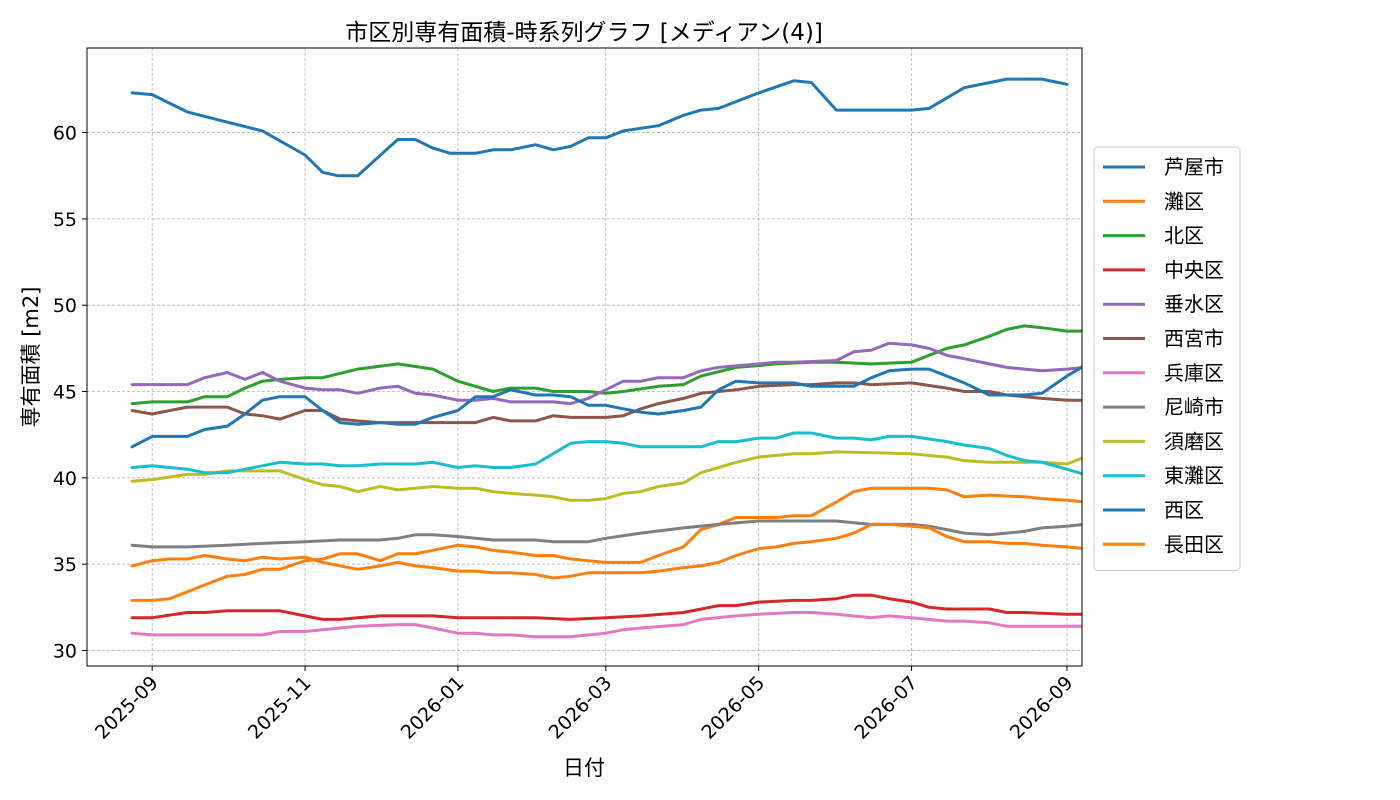  Describe the element at coordinates (1184, 510) in the screenshot. I see `legend-label: 西区` at that location.